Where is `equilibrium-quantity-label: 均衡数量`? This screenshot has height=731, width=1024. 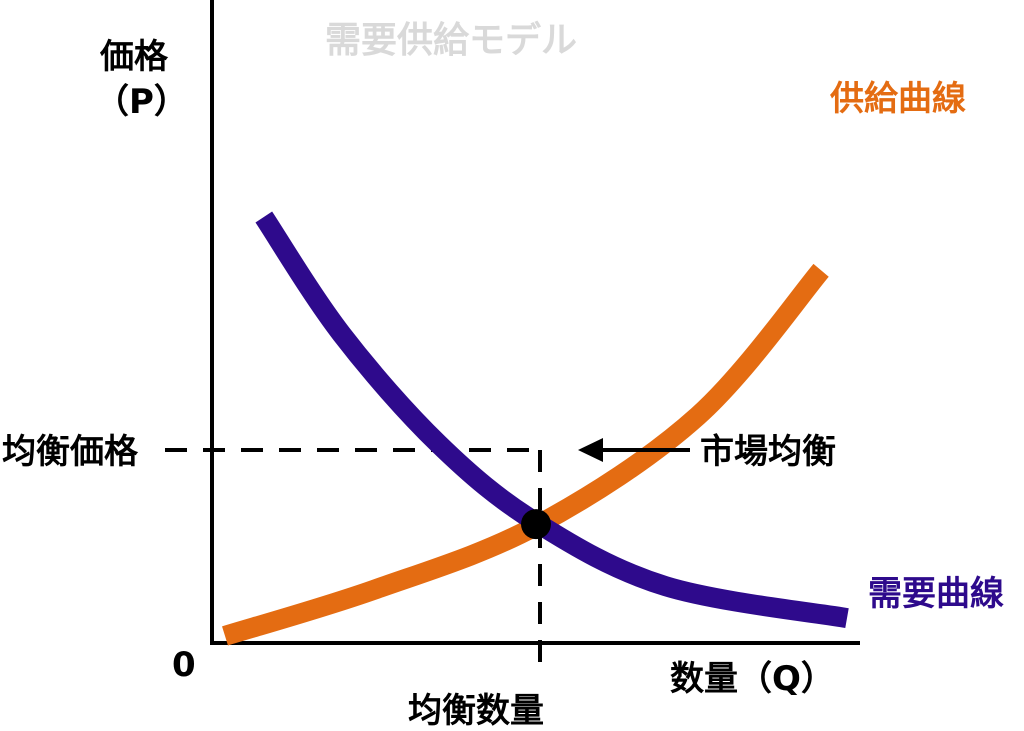
equilibrium-quantity-label: 均衡数量 is located at coordinates (476, 711).